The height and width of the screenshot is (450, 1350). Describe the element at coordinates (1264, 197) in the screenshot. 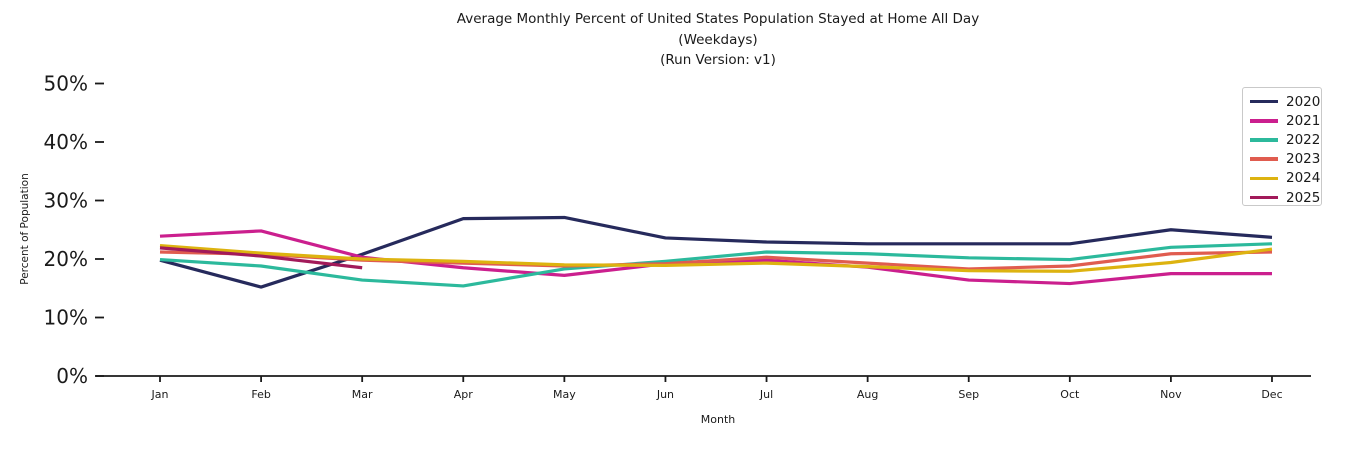

I see `legend-swatch-2025` at that location.